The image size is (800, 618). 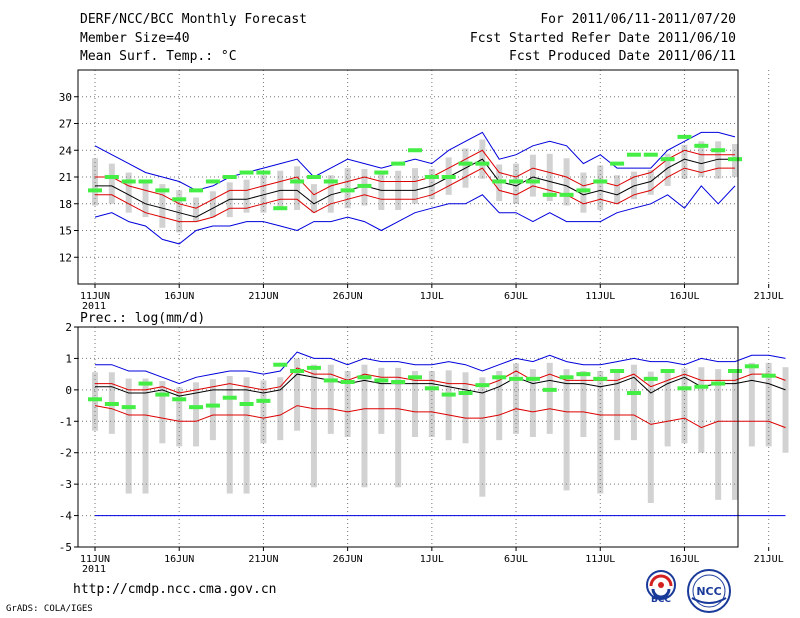 What do you see at coordinates (661, 592) in the screenshot?
I see `bcc-logo: BCC` at bounding box center [661, 592].